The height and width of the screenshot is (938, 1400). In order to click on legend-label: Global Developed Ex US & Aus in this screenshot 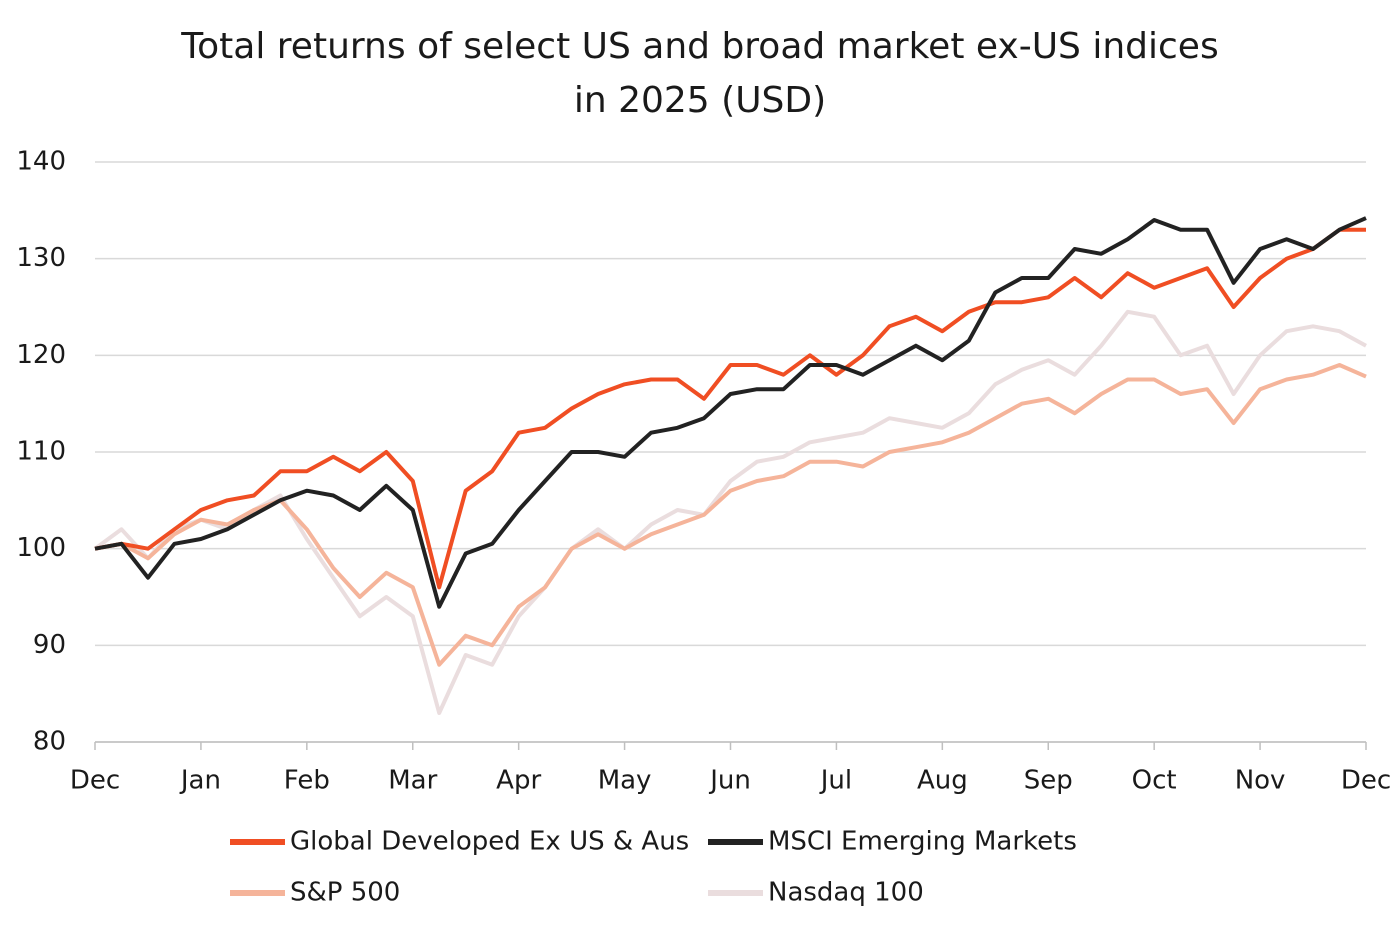, I will do `click(489, 842)`.